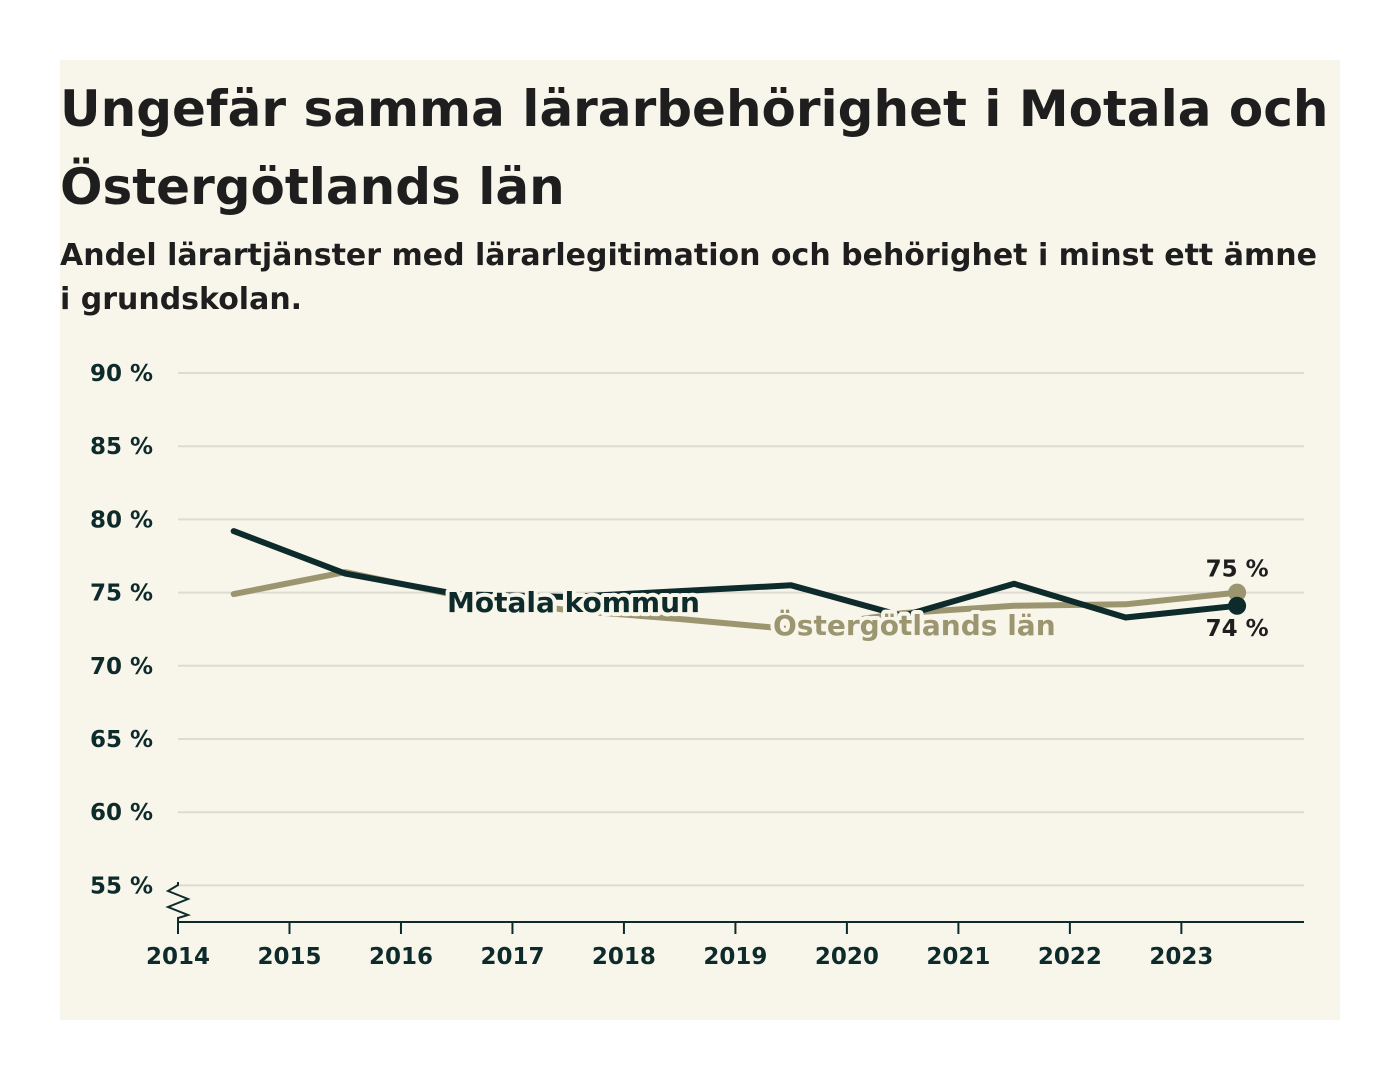 This screenshot has width=1400, height=1080. Describe the element at coordinates (624, 957) in the screenshot. I see `x-tick-label: 2018` at that location.